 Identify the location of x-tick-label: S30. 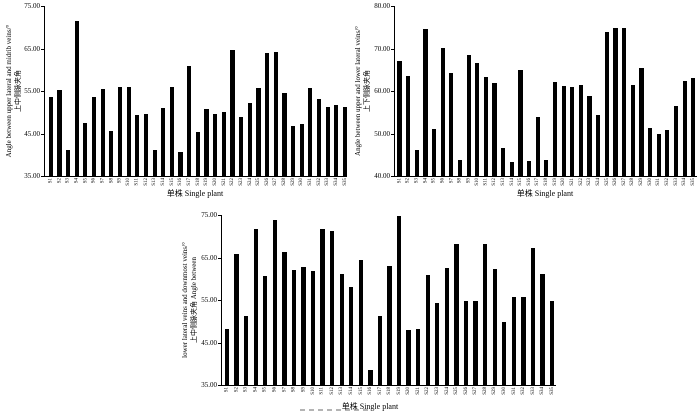
(302, 182).